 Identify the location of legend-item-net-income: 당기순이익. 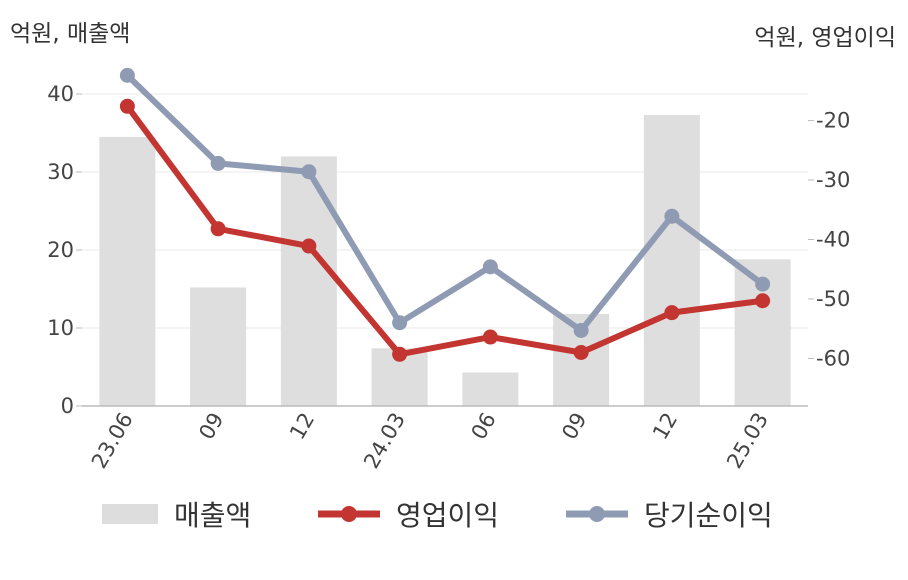
(669, 514).